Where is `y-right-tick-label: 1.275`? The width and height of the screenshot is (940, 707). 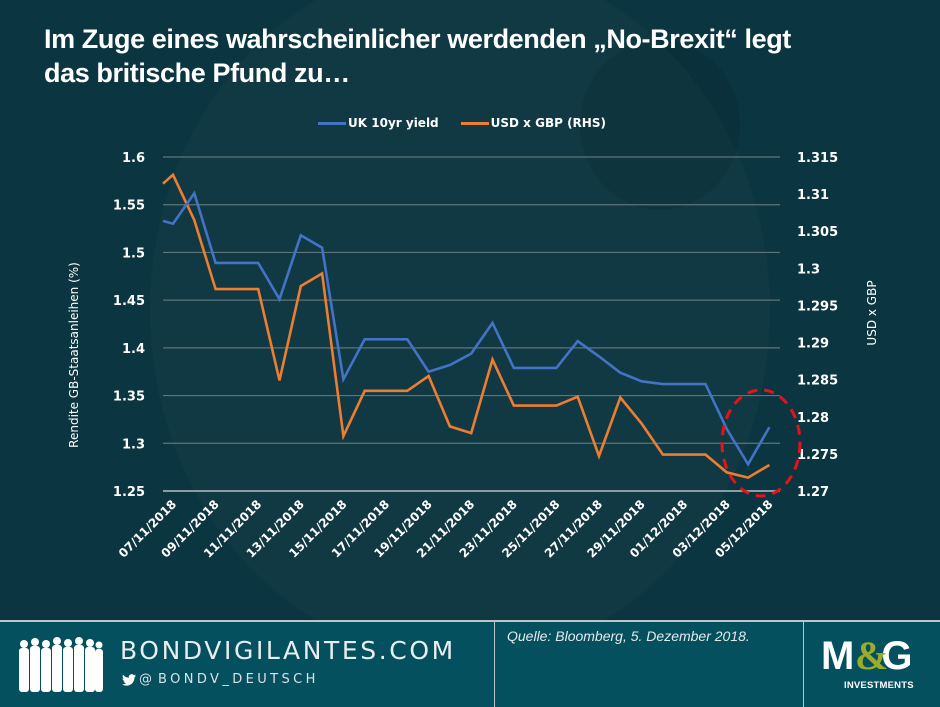 y-right-tick-label: 1.275 is located at coordinates (817, 455).